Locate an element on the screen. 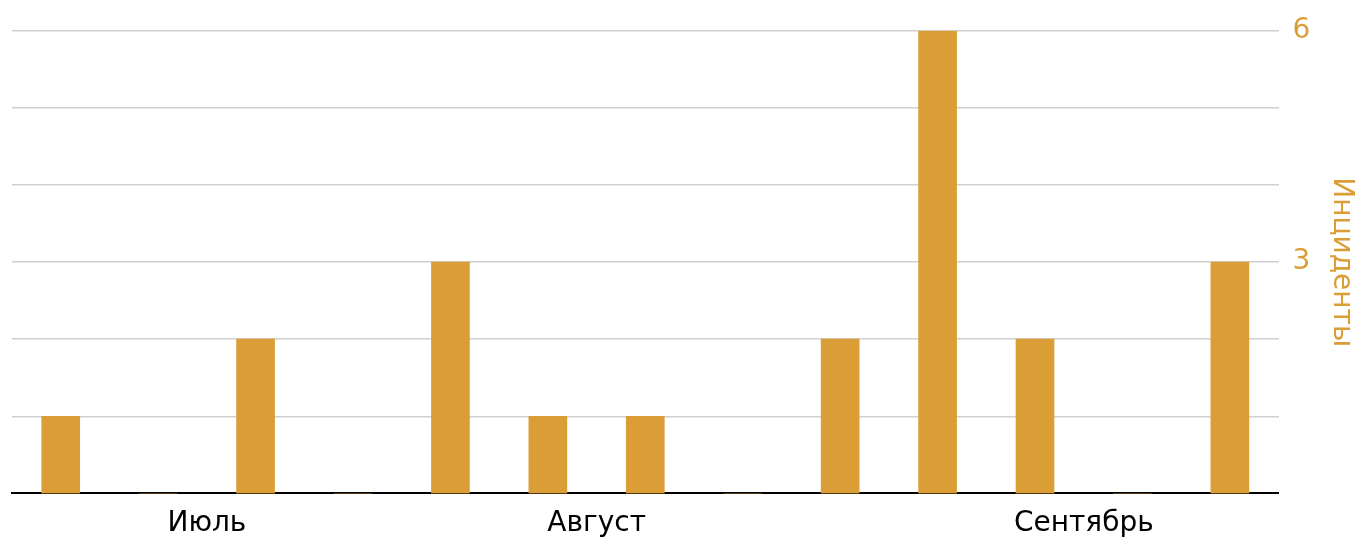 Image resolution: width=1370 pixels, height=555 pixels. x-tick-label: Август is located at coordinates (596, 522).